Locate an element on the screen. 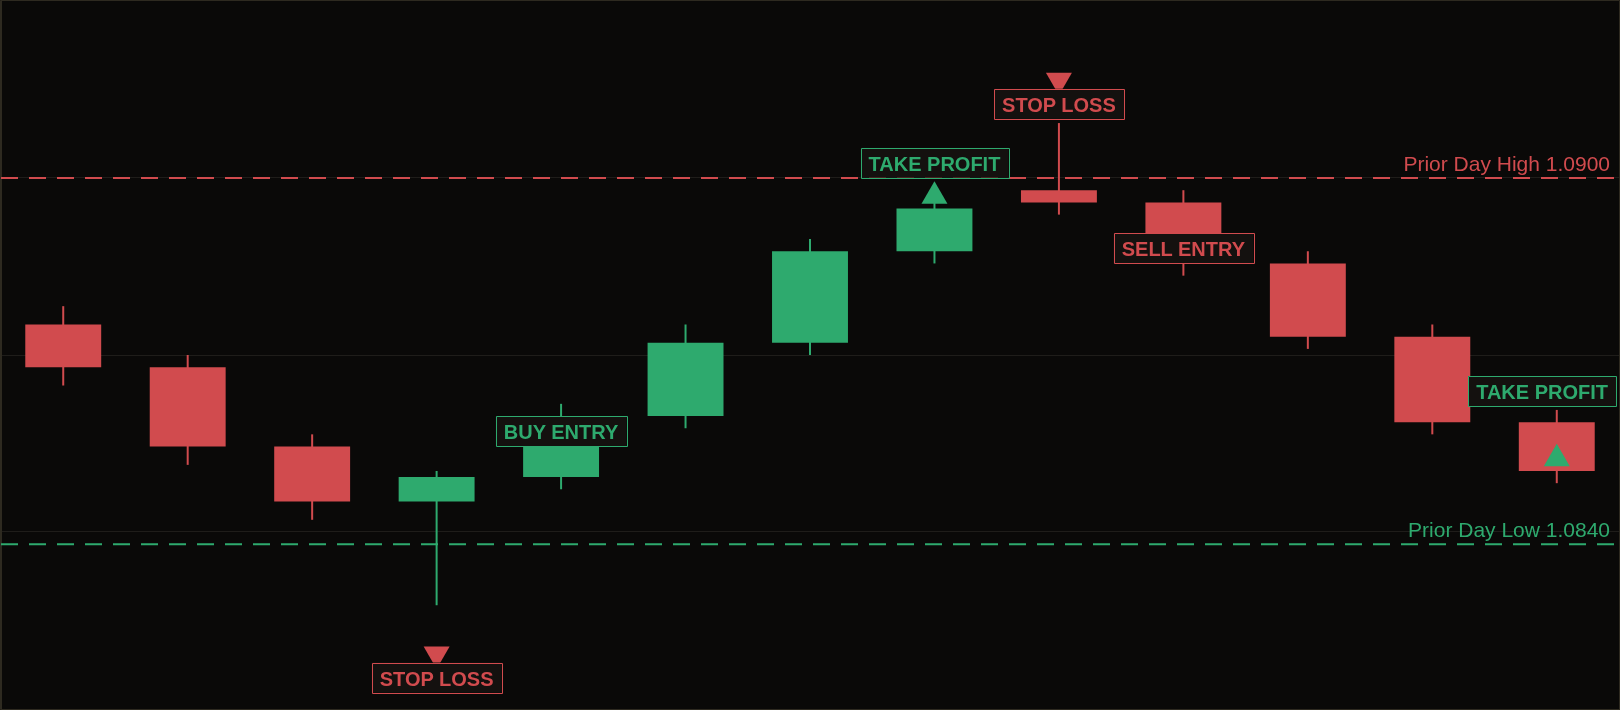  text: BUY ENTRY is located at coordinates (561, 432).